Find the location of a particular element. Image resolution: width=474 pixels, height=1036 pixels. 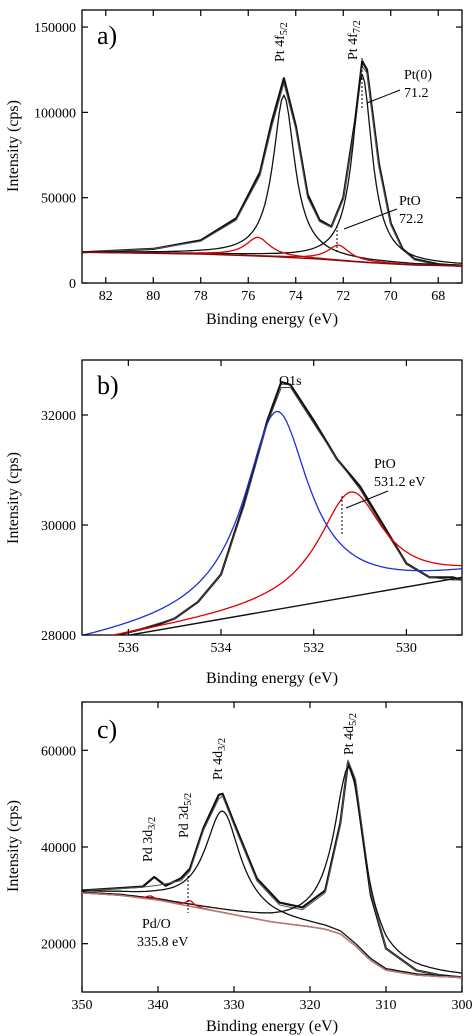

panel-b-label: b) is located at coordinates (108, 385).